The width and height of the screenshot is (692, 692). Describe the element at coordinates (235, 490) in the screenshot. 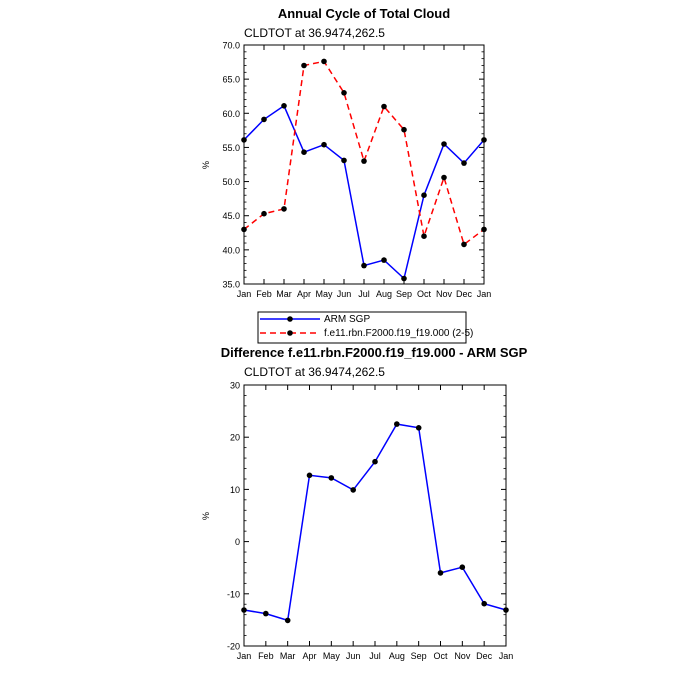

I see `y-tick-label: 10` at that location.